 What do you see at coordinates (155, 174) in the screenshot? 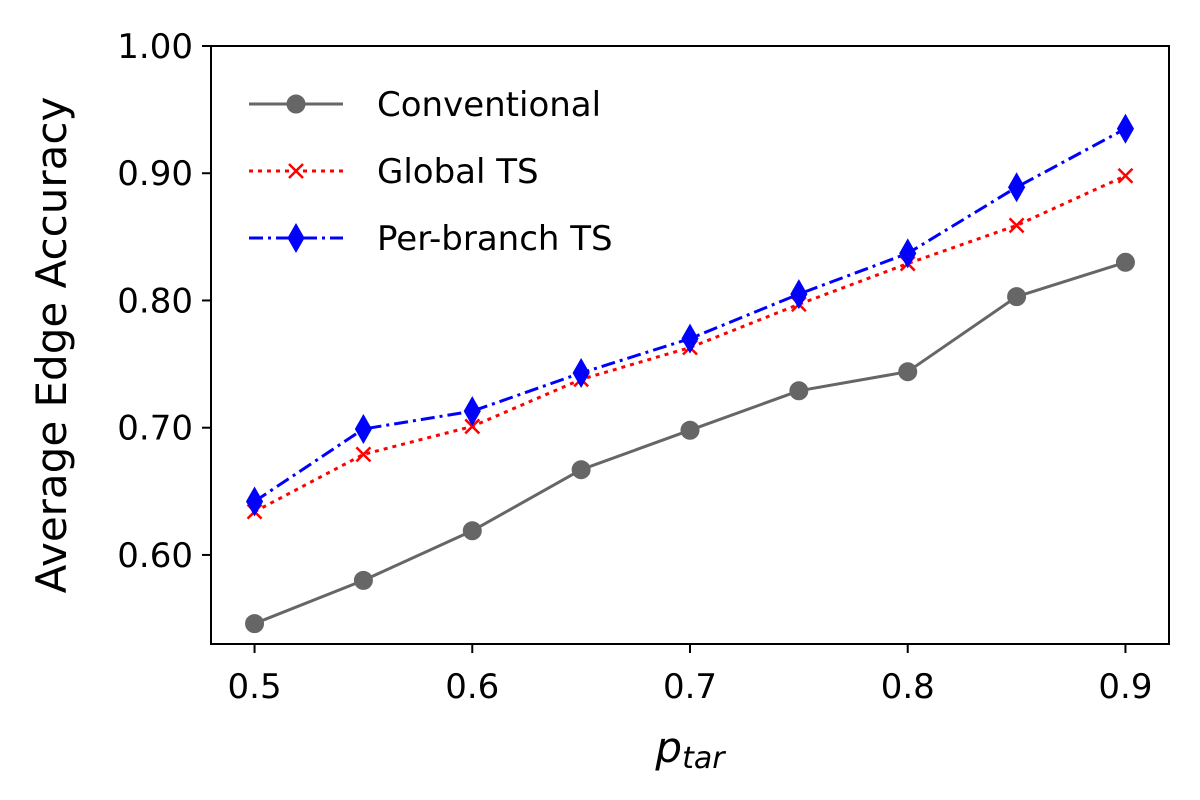
I see `y-tick-label: 0.90` at bounding box center [155, 174].